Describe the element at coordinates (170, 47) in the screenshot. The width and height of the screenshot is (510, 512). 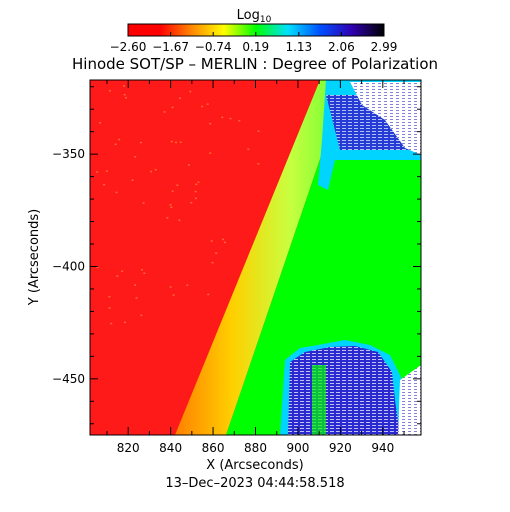
I see `colorbar-tick-label: −1.67` at that location.